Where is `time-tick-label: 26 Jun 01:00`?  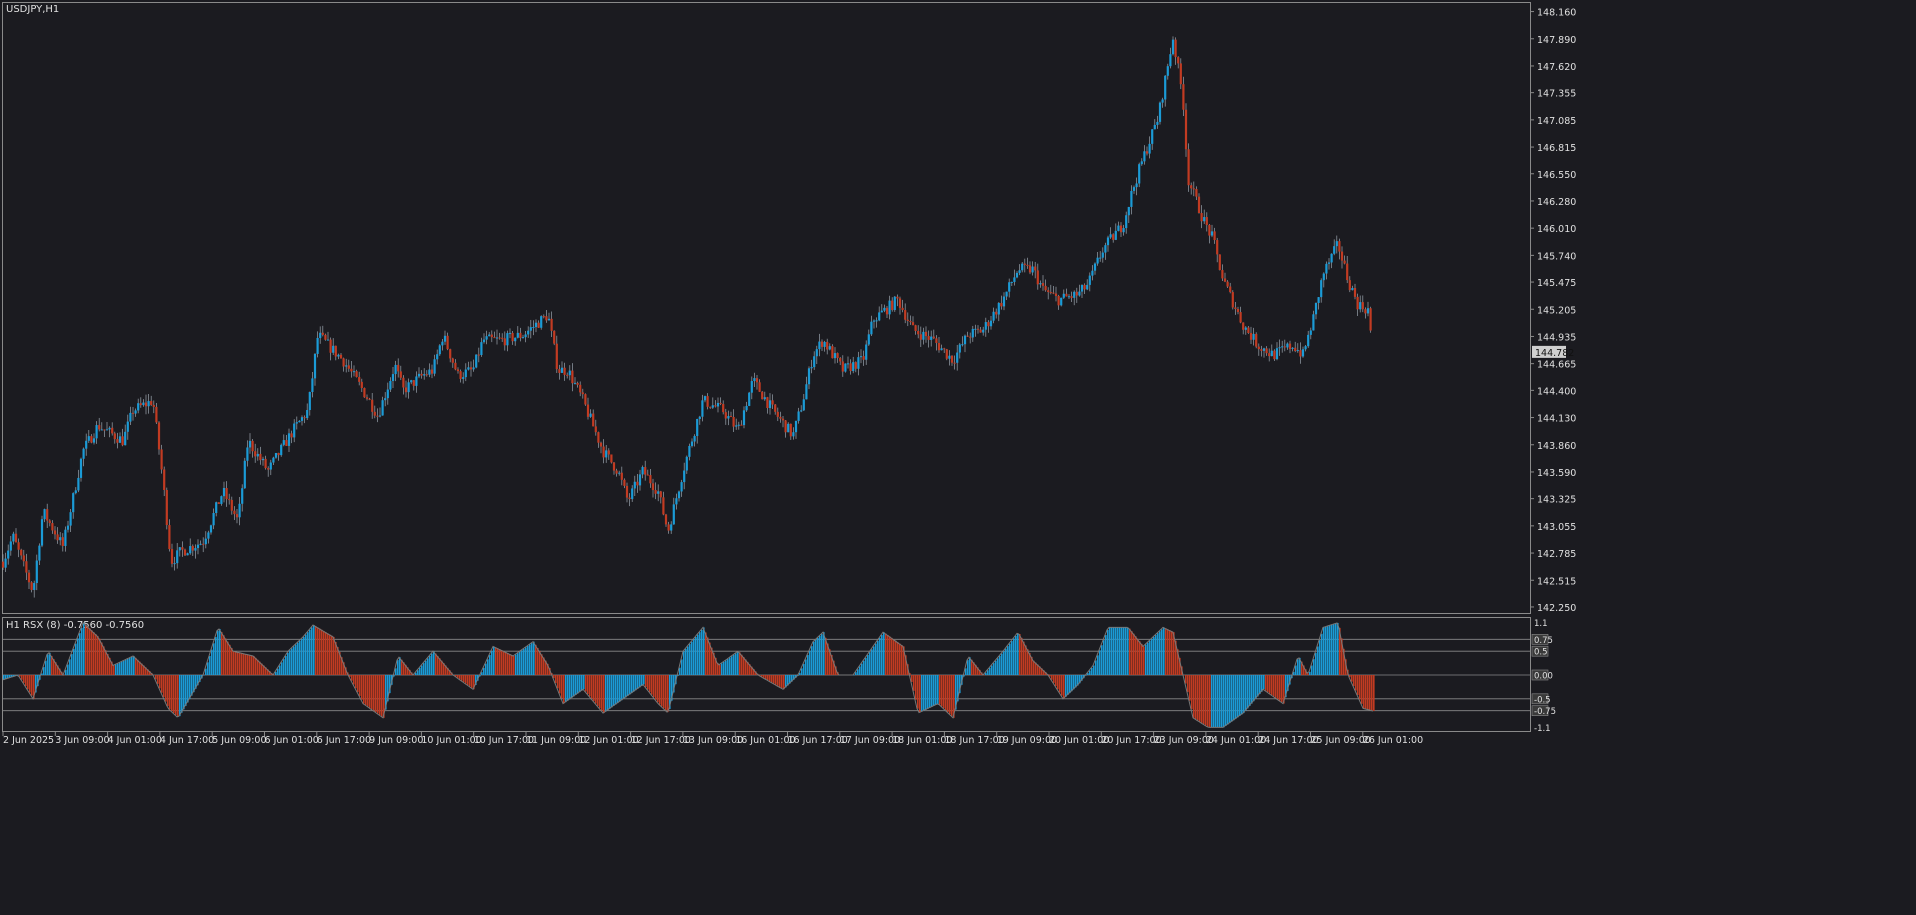 time-tick-label: 26 Jun 01:00 is located at coordinates (1393, 740).